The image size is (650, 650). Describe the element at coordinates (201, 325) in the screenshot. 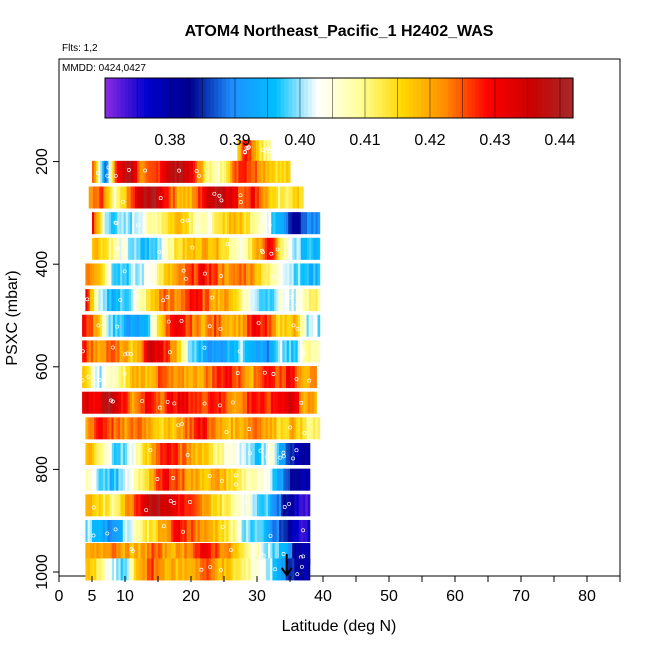

I see `heatmap-band` at that location.